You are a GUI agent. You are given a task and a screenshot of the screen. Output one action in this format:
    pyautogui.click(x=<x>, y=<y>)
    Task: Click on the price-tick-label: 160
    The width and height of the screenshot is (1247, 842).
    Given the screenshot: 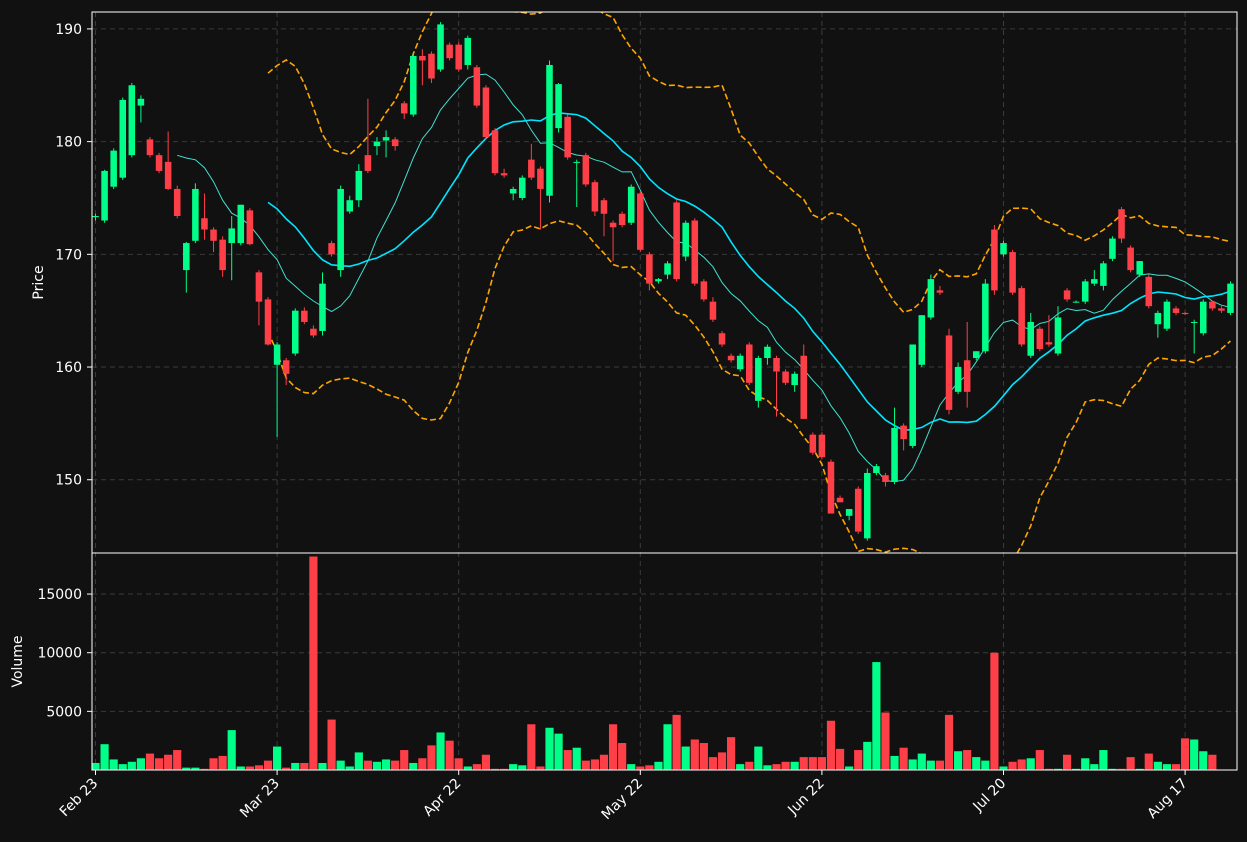 What is the action you would take?
    pyautogui.click(x=68, y=368)
    